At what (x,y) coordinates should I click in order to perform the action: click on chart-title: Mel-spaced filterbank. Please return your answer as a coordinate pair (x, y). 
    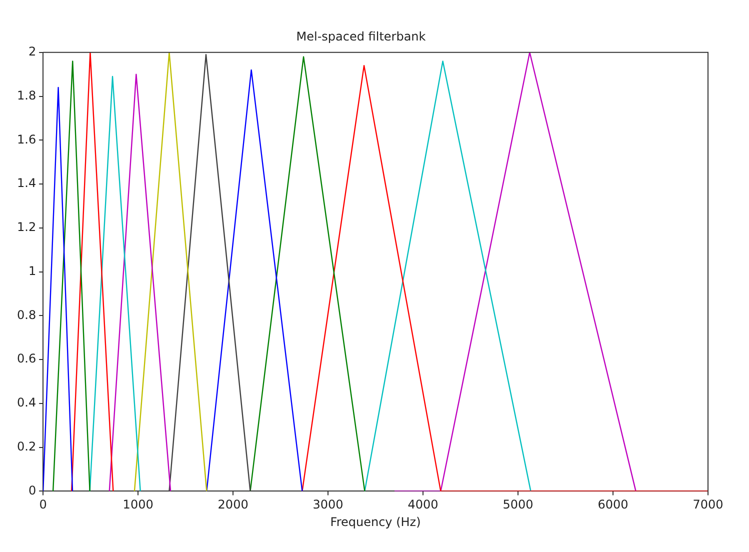
    Looking at the image, I should click on (361, 36).